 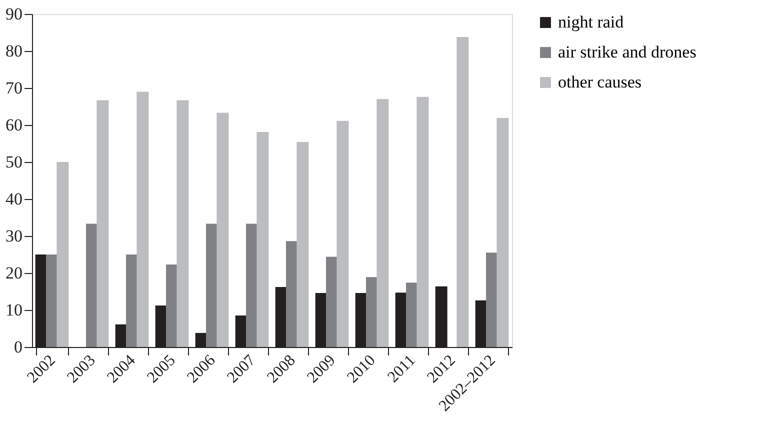 What do you see at coordinates (600, 82) in the screenshot?
I see `legend-label: other causes` at bounding box center [600, 82].